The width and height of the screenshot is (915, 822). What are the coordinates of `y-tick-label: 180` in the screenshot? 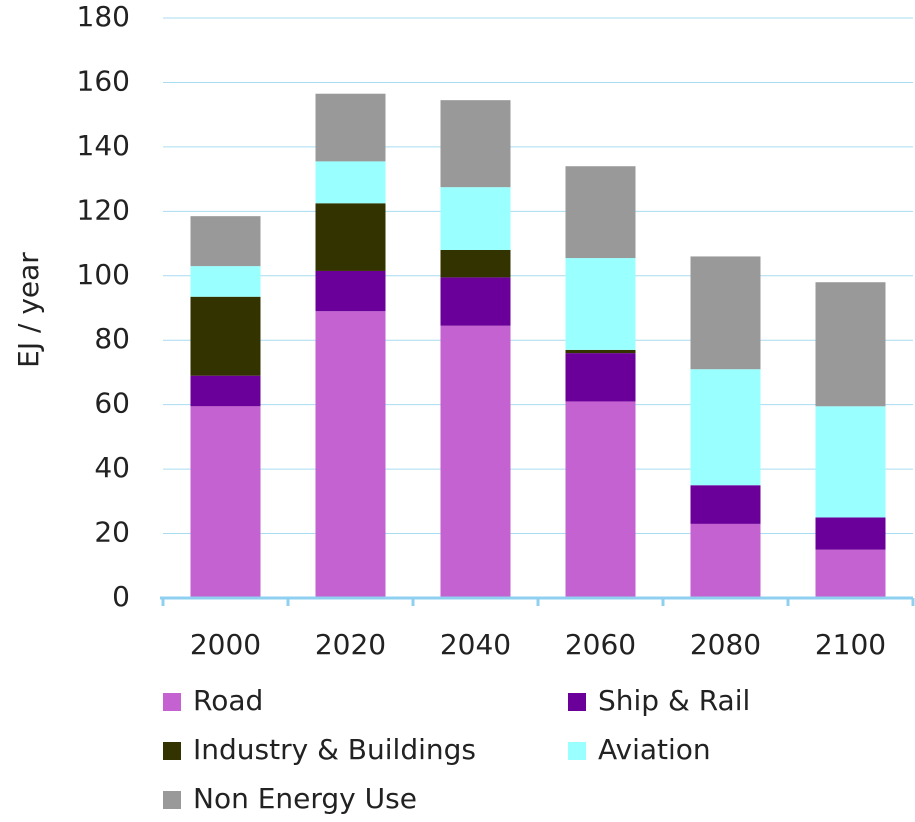 It's located at (103, 16).